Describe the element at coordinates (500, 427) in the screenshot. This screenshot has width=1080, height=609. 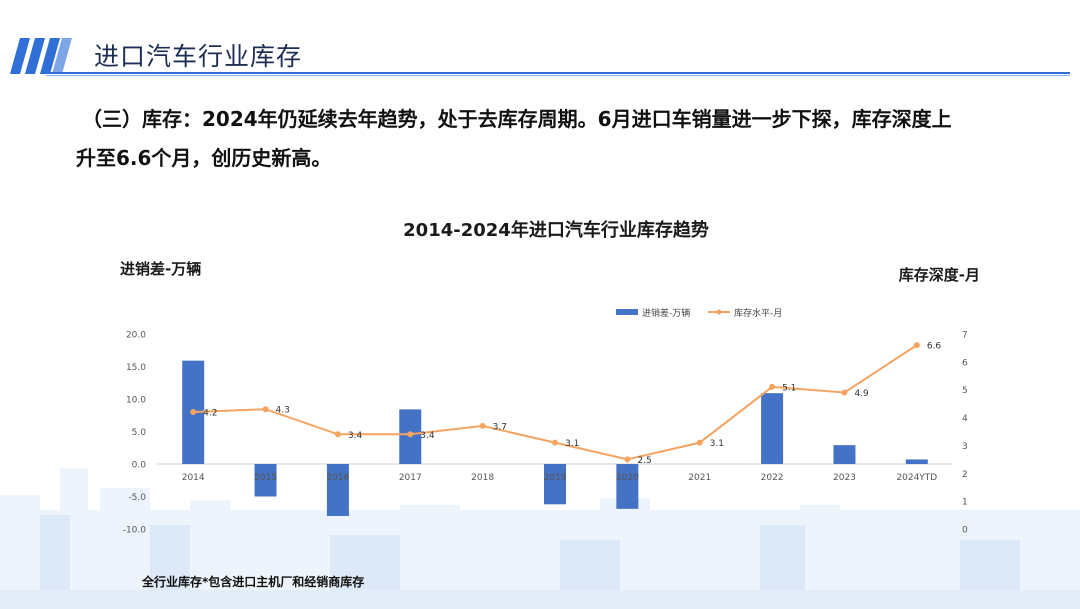
I see `line-data-label: 3.7` at that location.